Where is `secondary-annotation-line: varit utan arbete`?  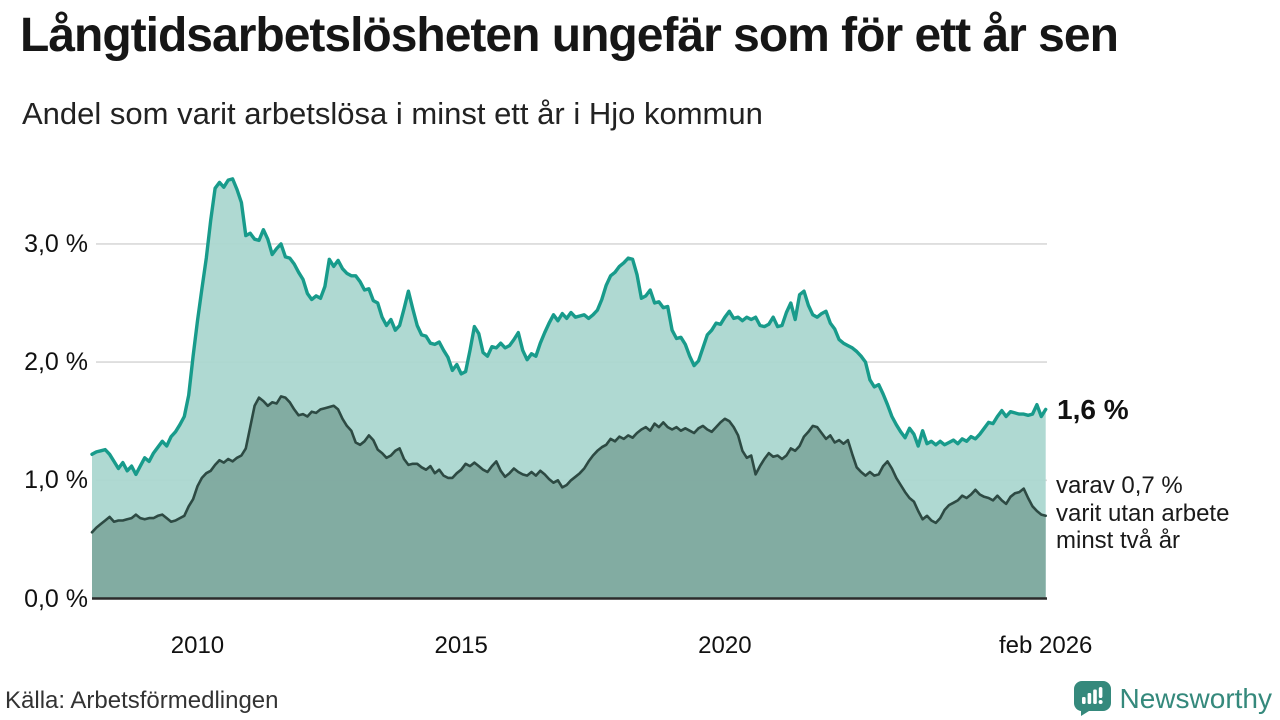 secondary-annotation-line: varit utan arbete is located at coordinates (1143, 513).